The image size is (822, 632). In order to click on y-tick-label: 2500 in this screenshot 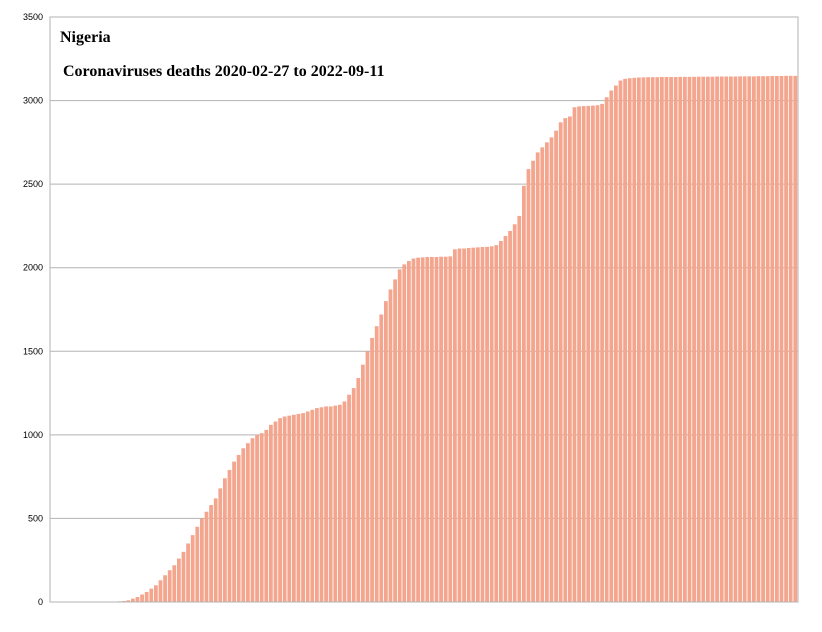, I will do `click(33, 184)`.